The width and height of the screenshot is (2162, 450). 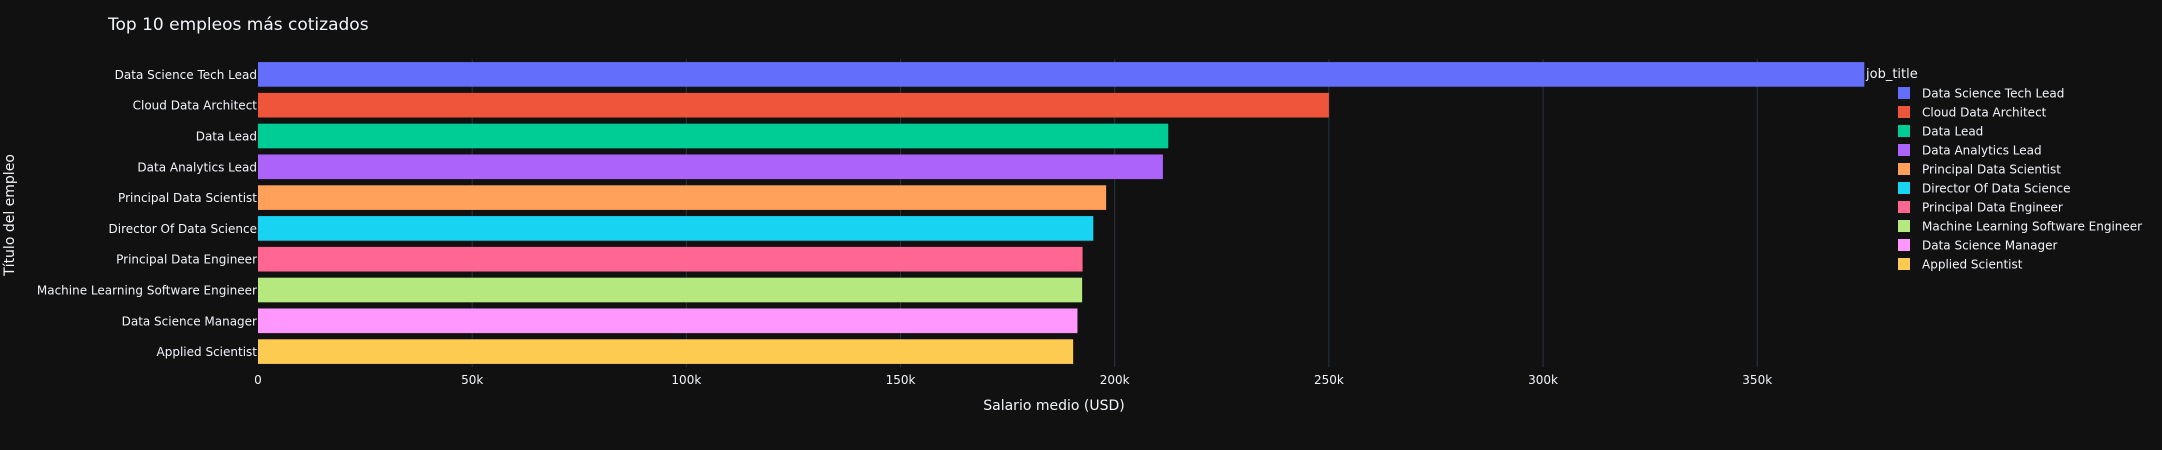 I want to click on legend-label: Data Lead, so click(x=1952, y=132).